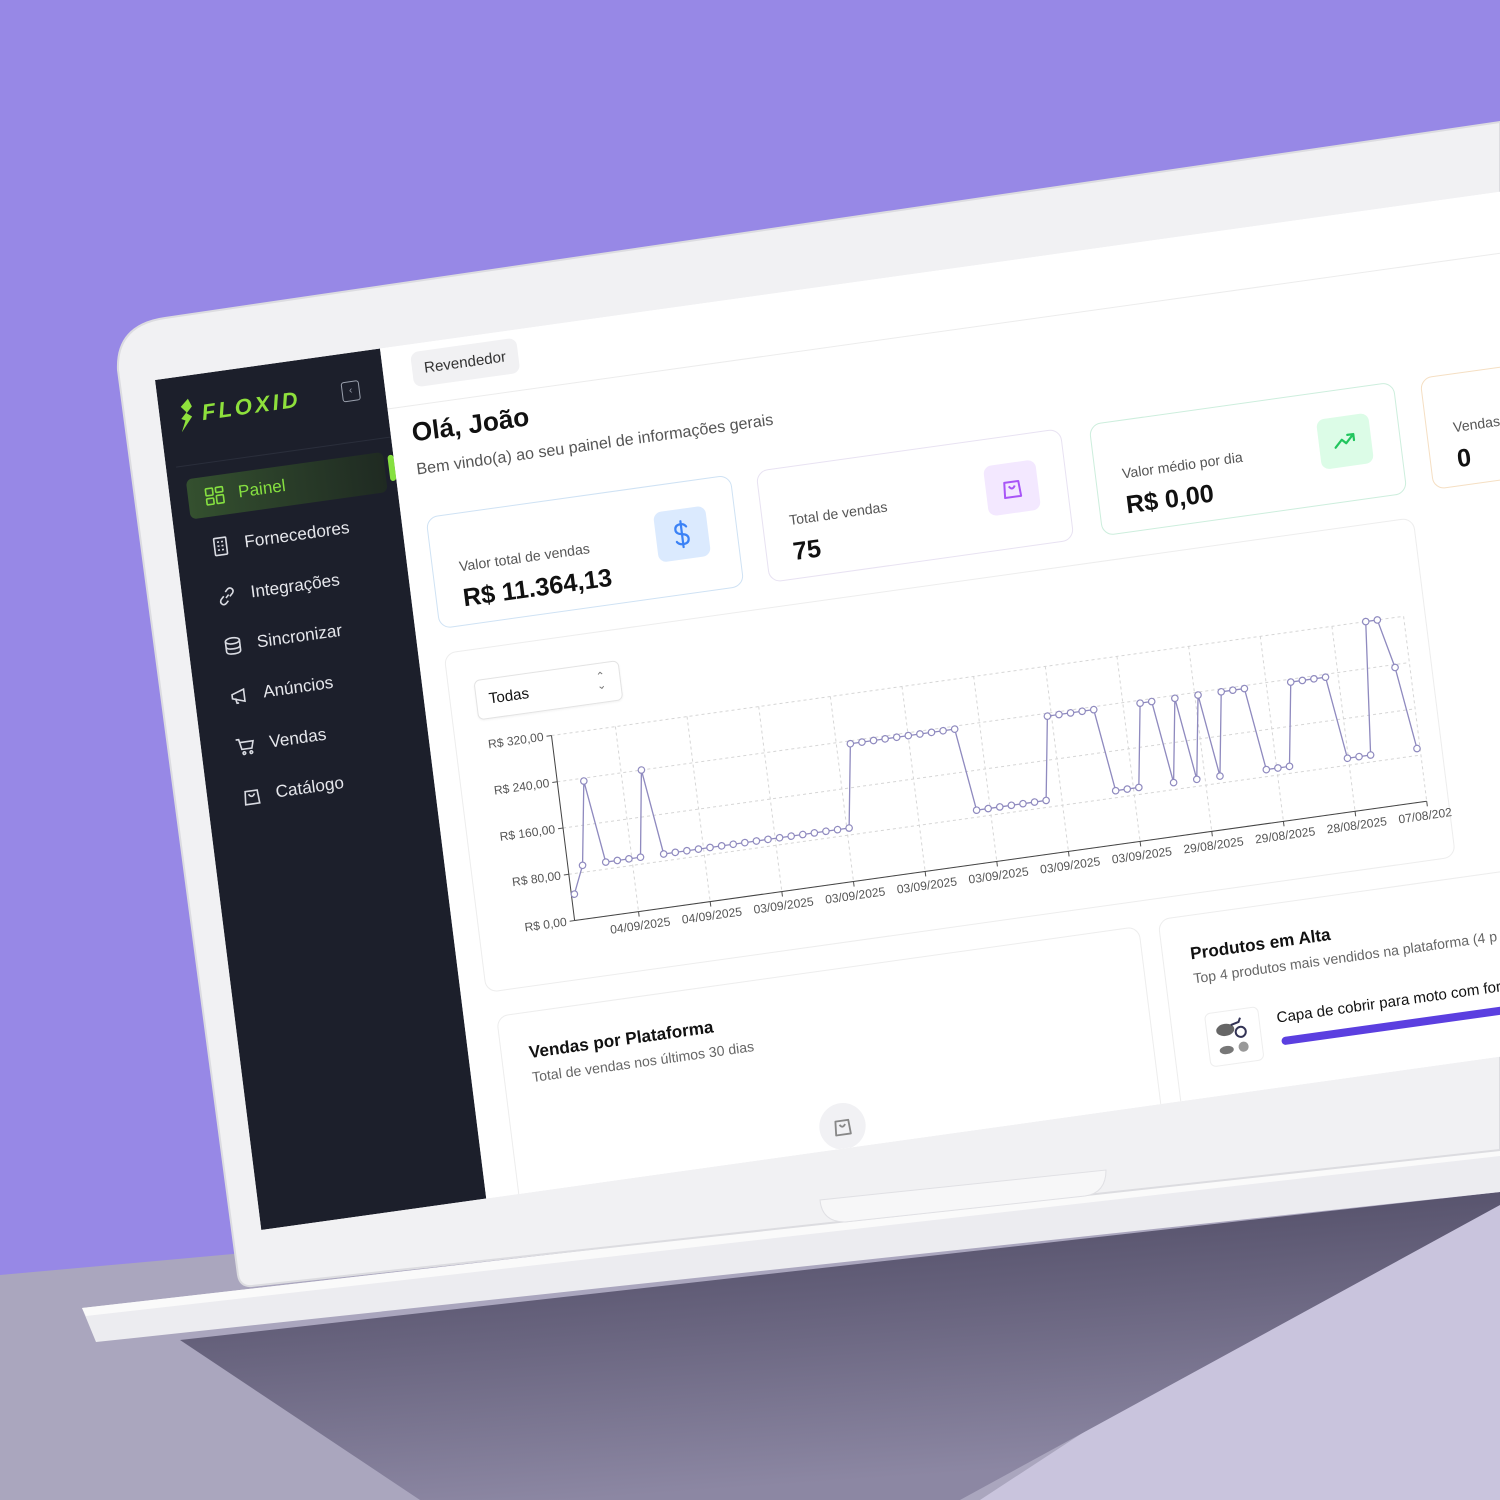  I want to click on y-axis, so click(563, 828).